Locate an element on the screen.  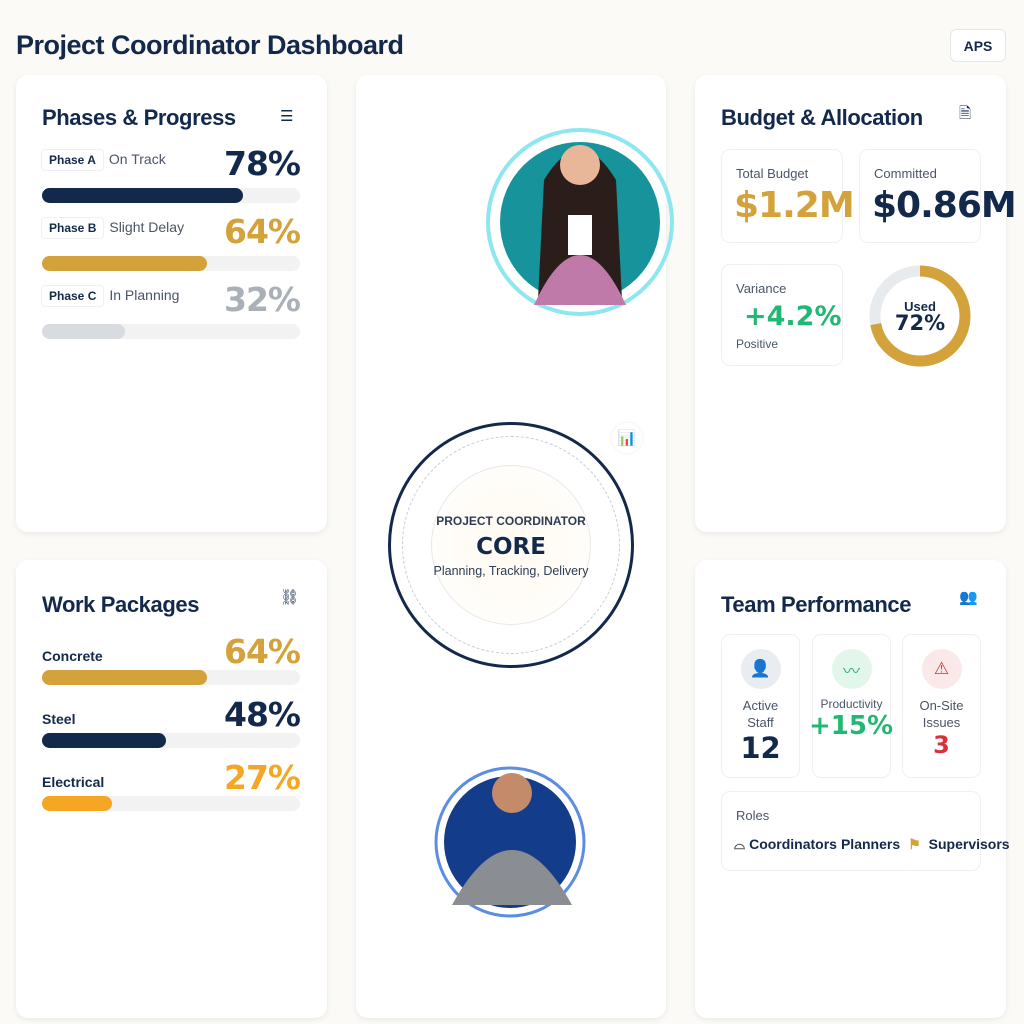
core-subtitle: Planning, Tracking, Delivery is located at coordinates (511, 571).